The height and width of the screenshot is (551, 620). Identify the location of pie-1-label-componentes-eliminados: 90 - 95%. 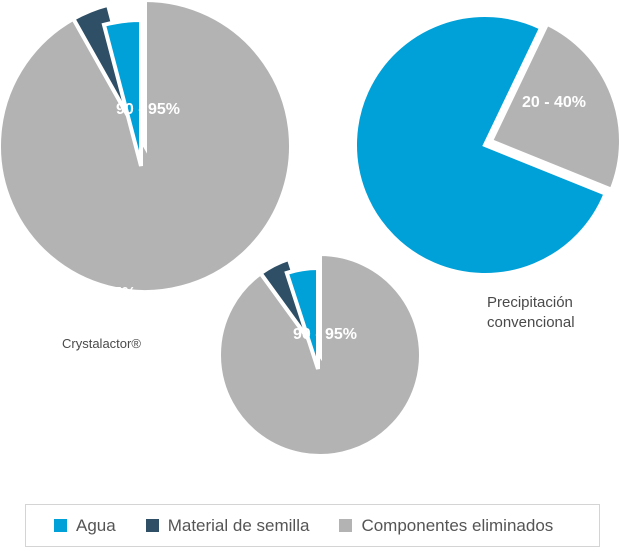
(148, 109).